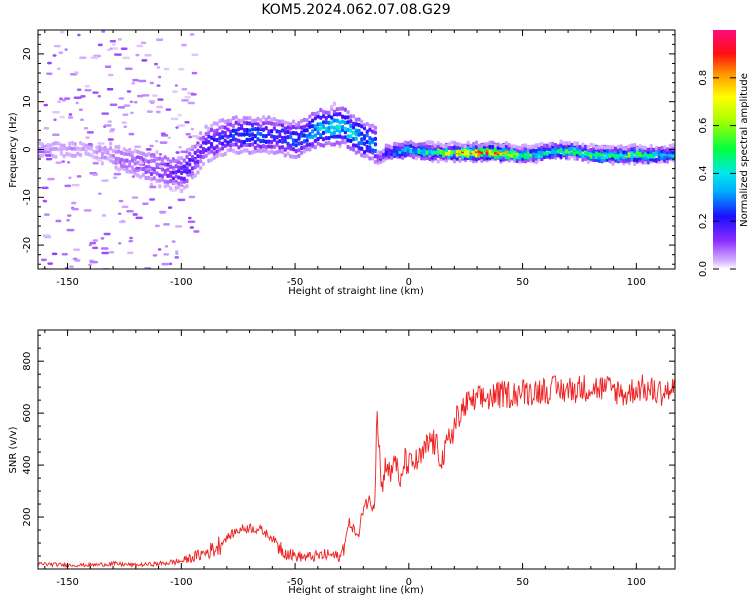  I want to click on y-tick-label: -10, so click(27, 197).